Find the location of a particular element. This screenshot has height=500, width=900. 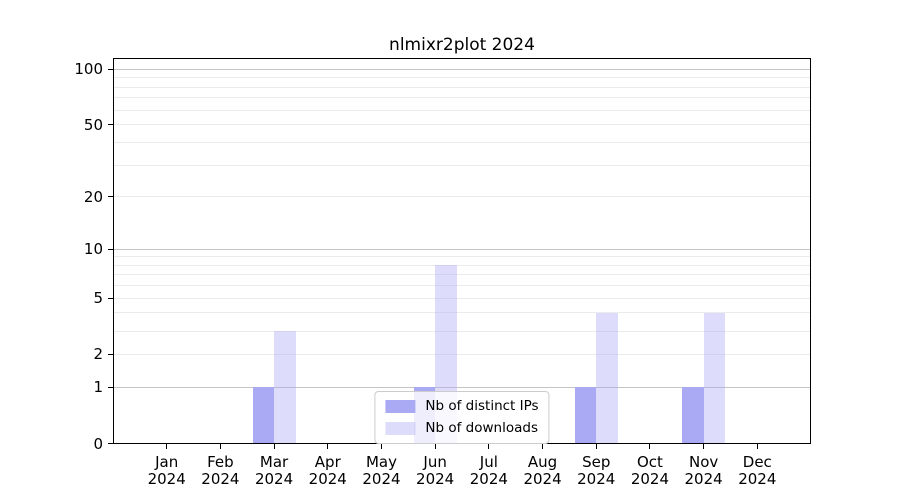

x-tick-month: Aug is located at coordinates (542, 461).